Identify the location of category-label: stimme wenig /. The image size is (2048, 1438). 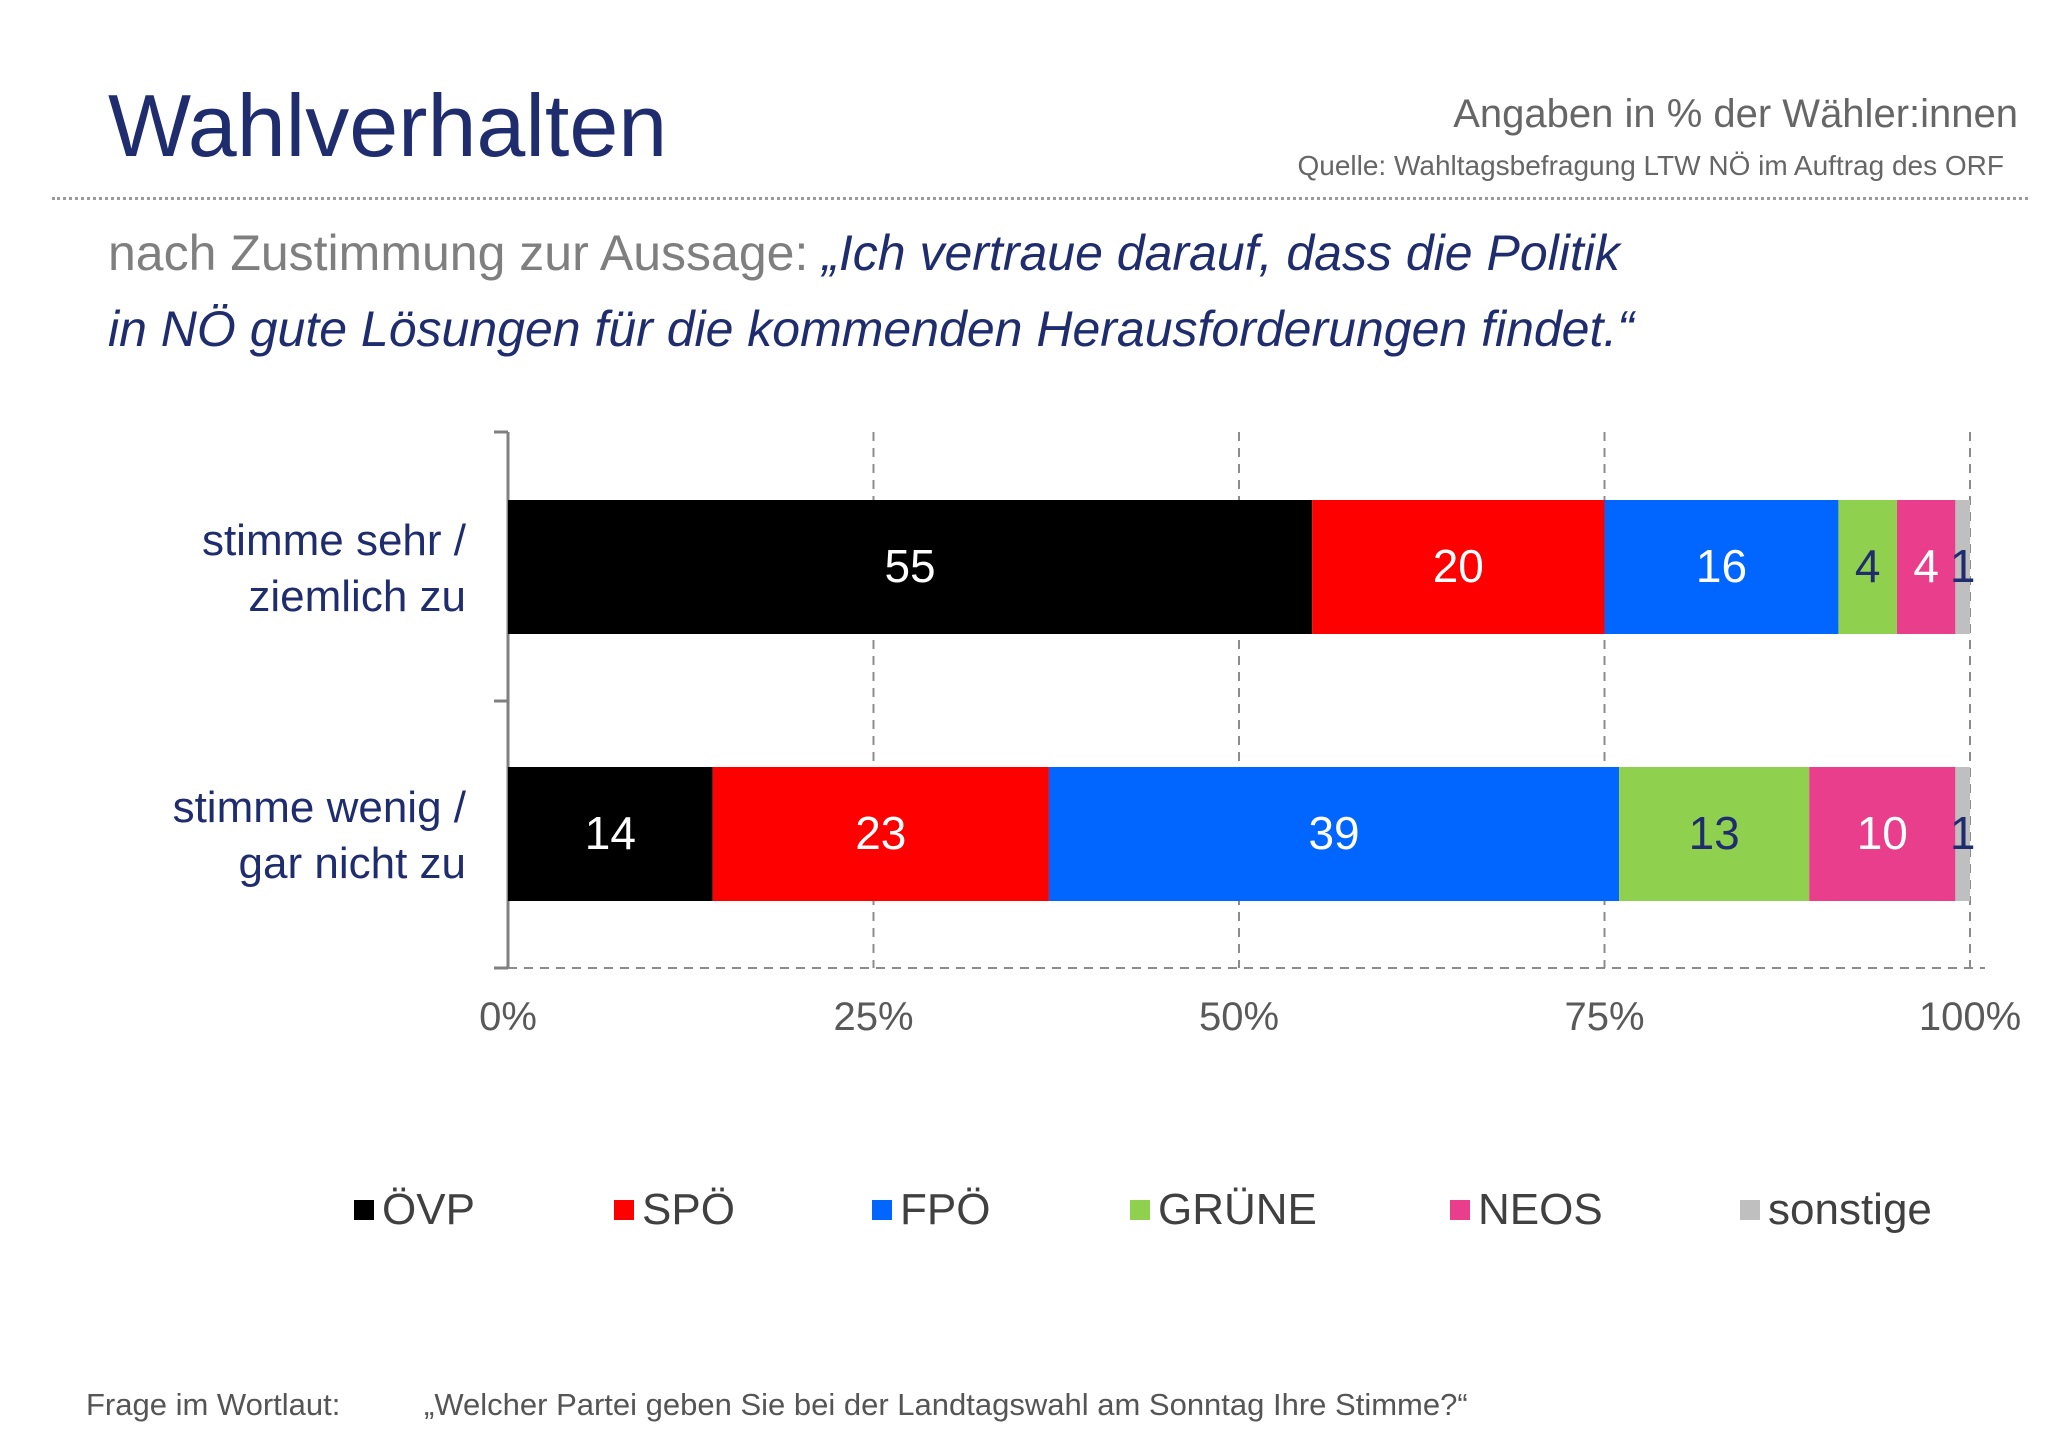
(320, 807).